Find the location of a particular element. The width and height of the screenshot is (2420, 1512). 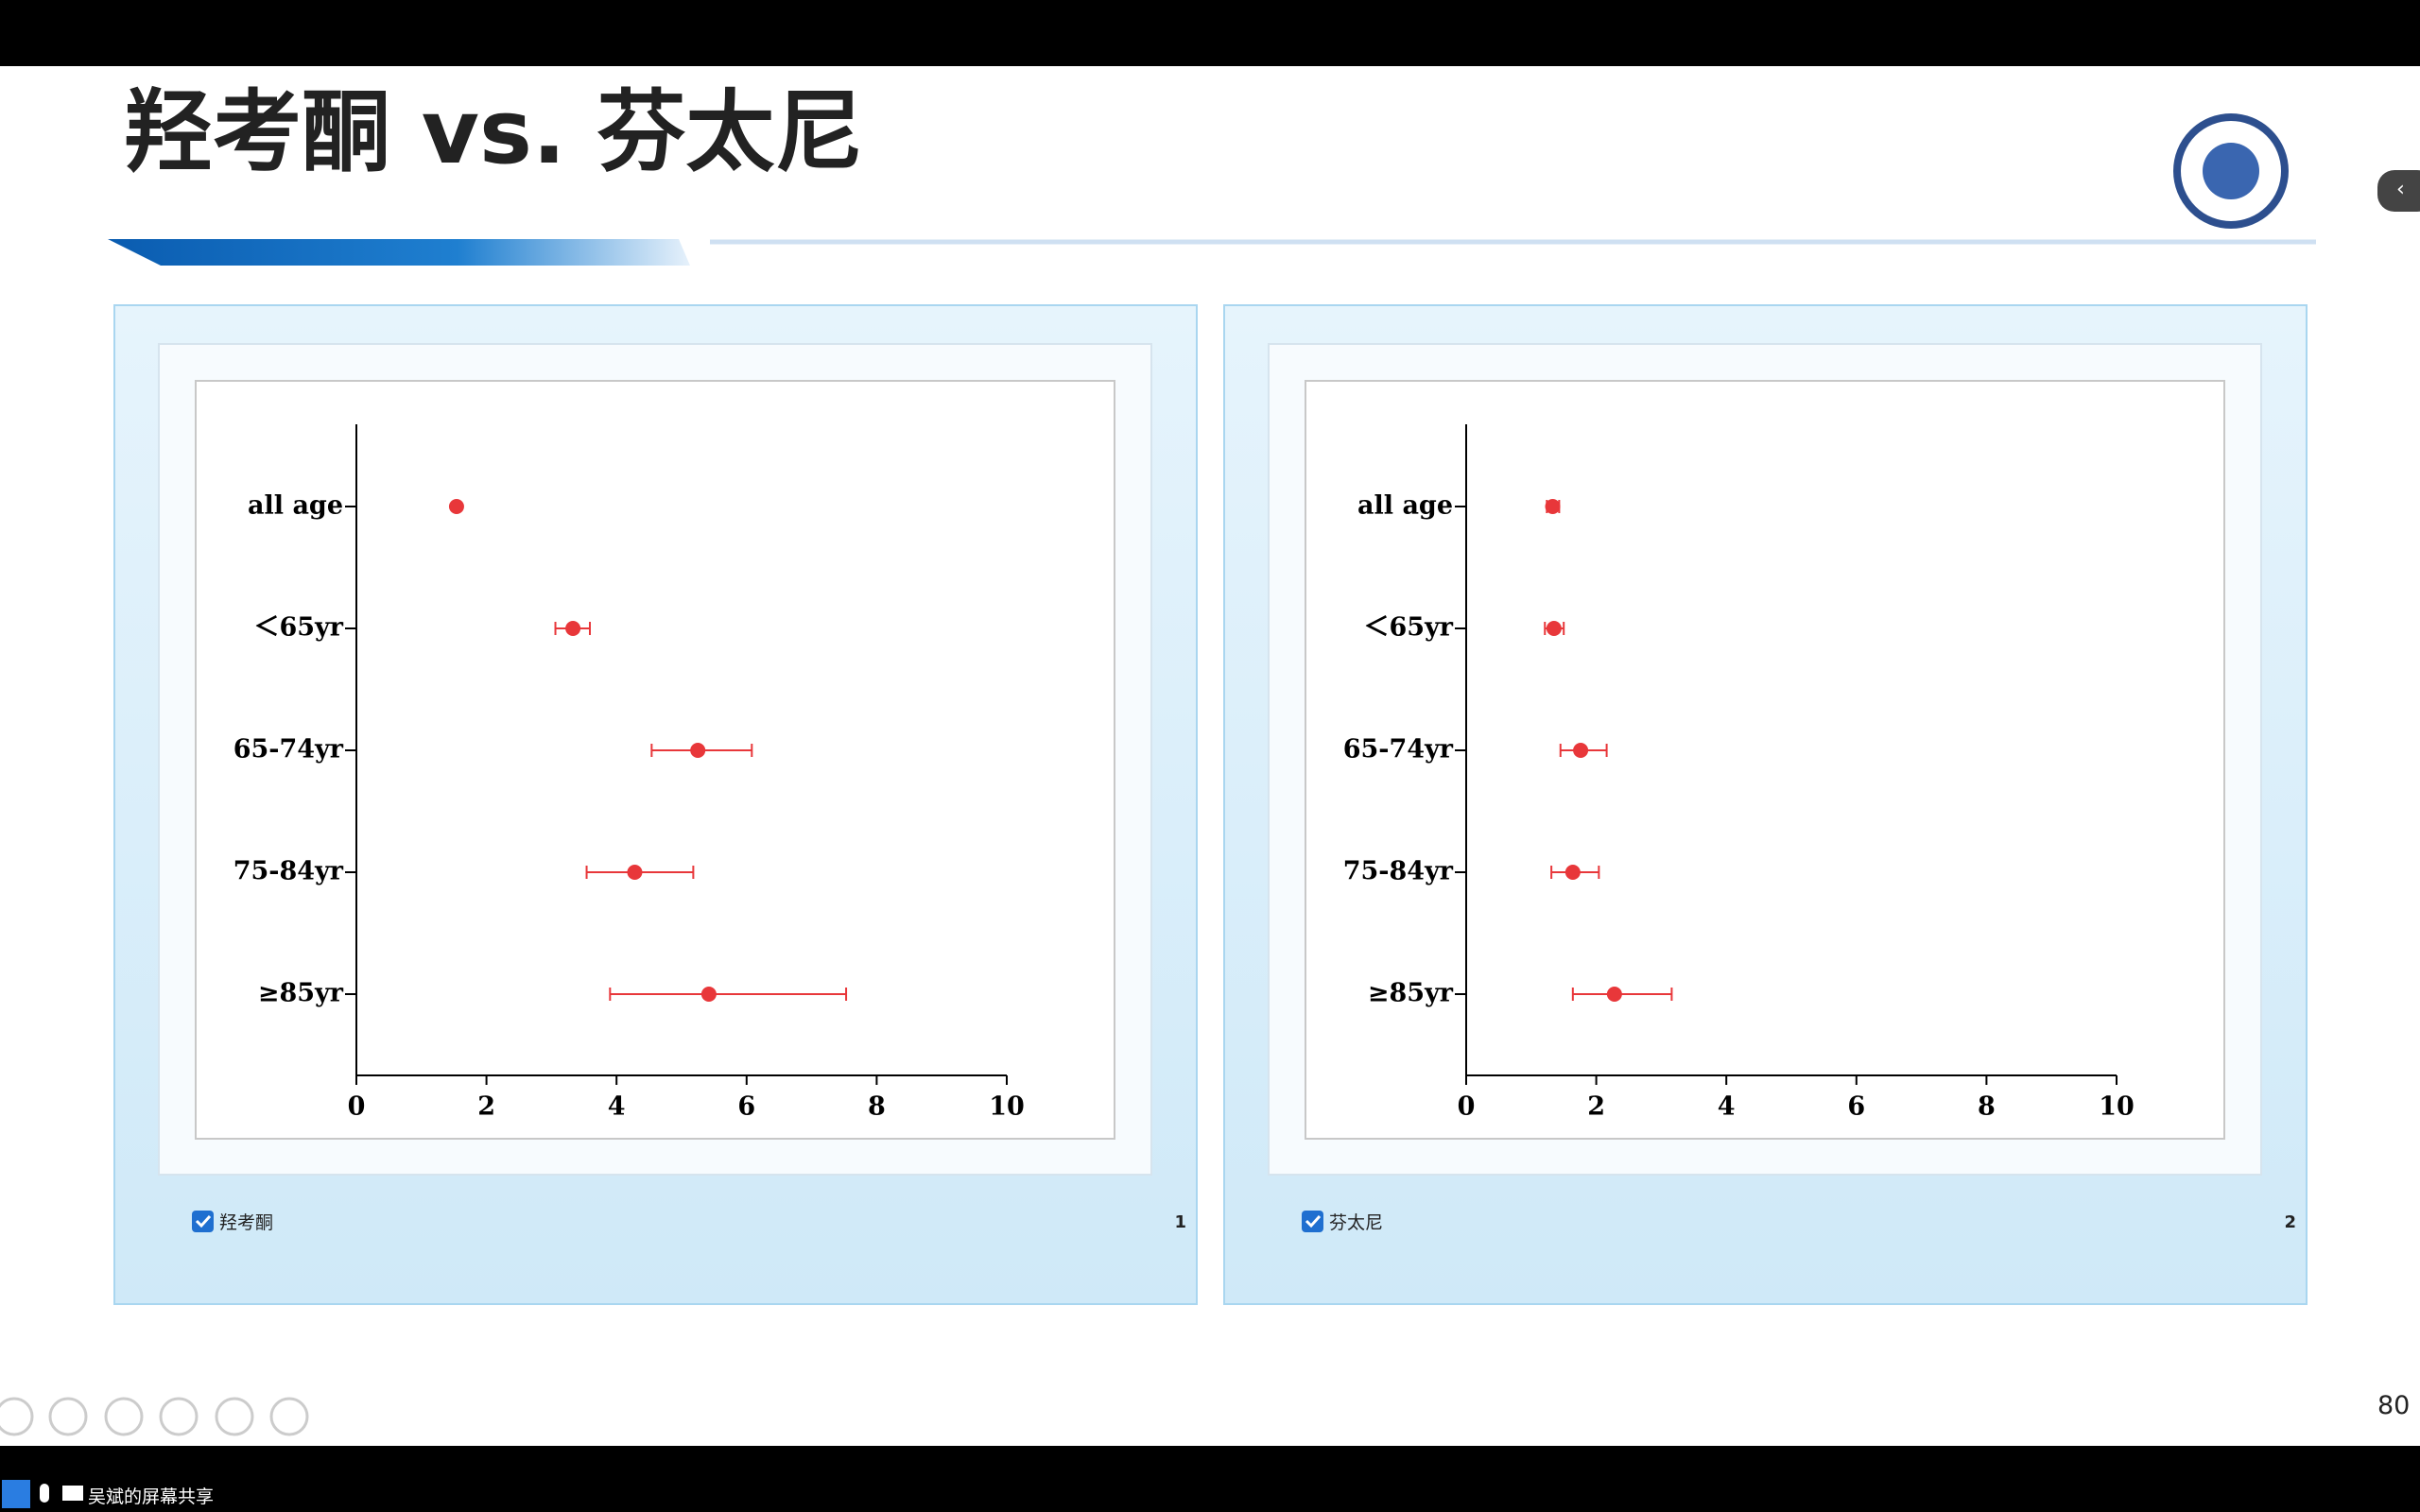

more-button is located at coordinates (289, 1416).